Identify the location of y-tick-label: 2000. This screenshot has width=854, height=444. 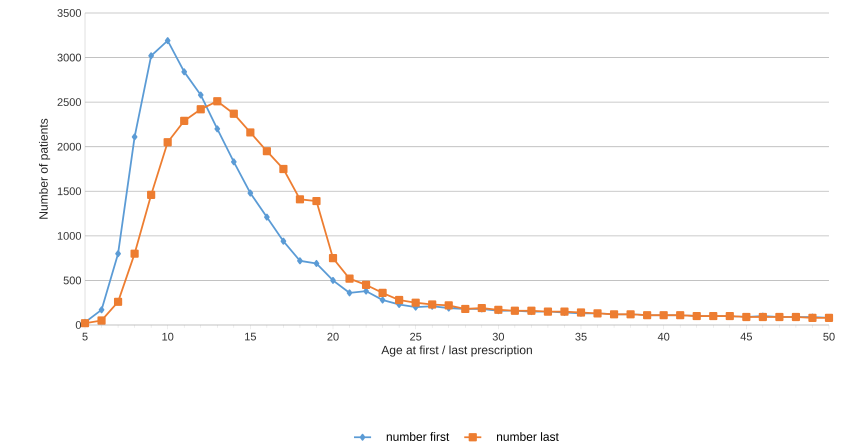
(70, 146).